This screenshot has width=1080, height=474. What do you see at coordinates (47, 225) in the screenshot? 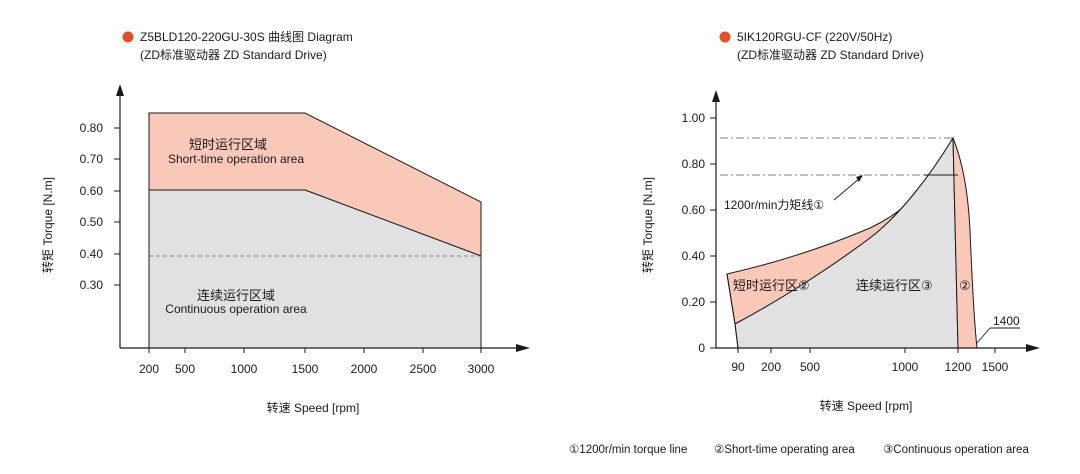
I see `left-y-axis-label: 转矩 Torque [N.m]` at bounding box center [47, 225].